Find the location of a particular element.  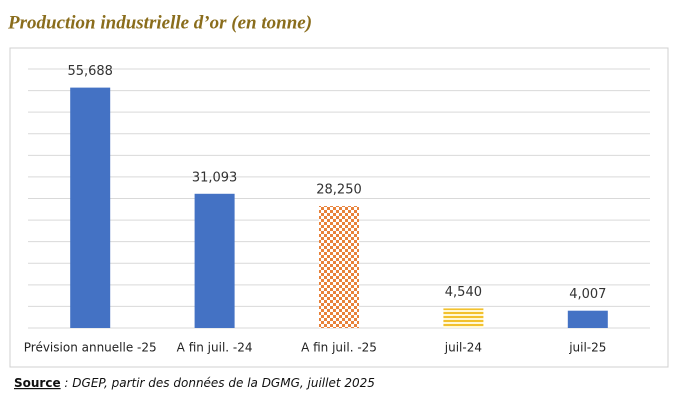

x-tick-label: juil-24 is located at coordinates (463, 348).